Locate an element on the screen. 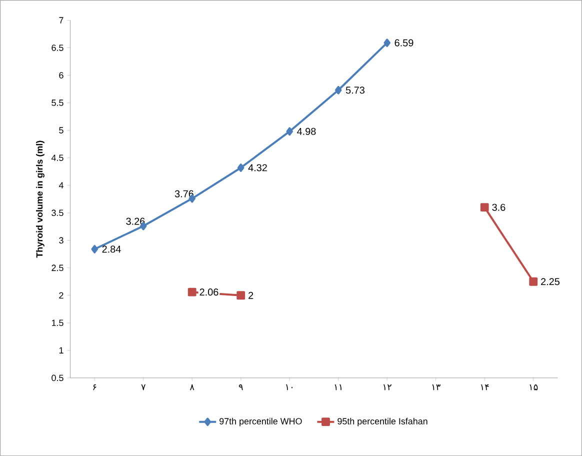 This screenshot has height=456, width=582. legend-label: 97th percentile WHO is located at coordinates (261, 422).